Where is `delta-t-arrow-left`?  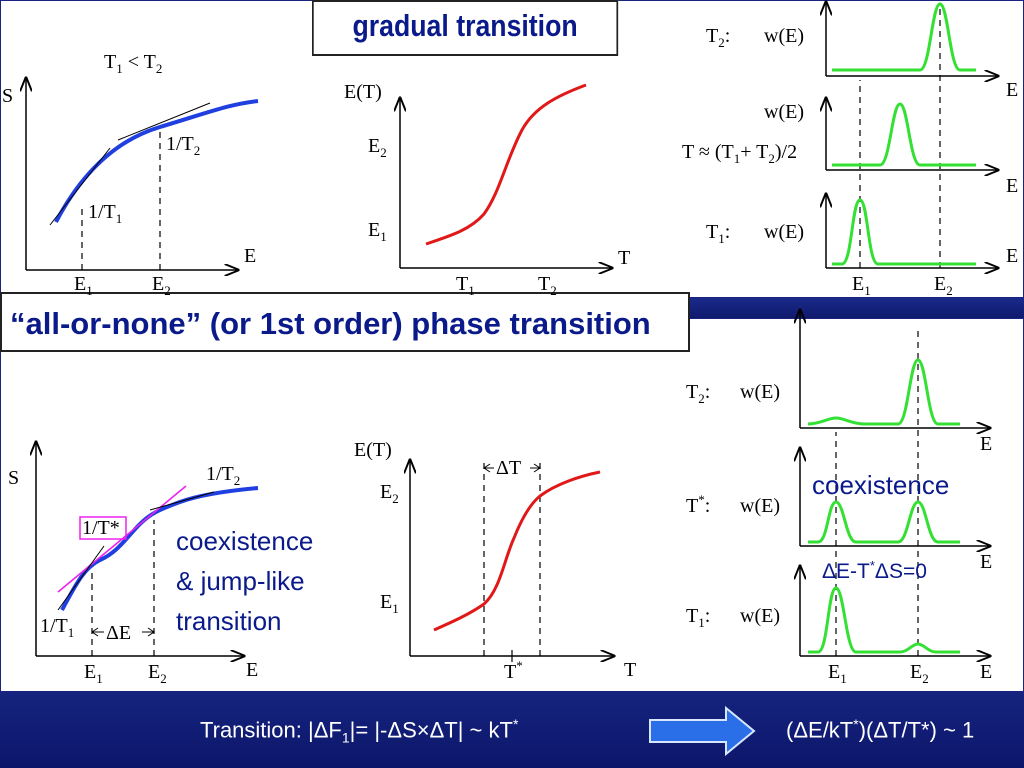
delta-t-arrow-left is located at coordinates (487, 468).